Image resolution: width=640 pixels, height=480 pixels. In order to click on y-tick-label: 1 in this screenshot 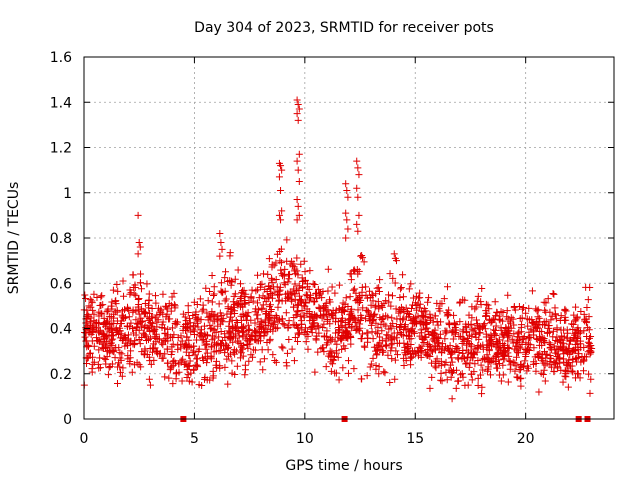, I will do `click(67, 194)`.